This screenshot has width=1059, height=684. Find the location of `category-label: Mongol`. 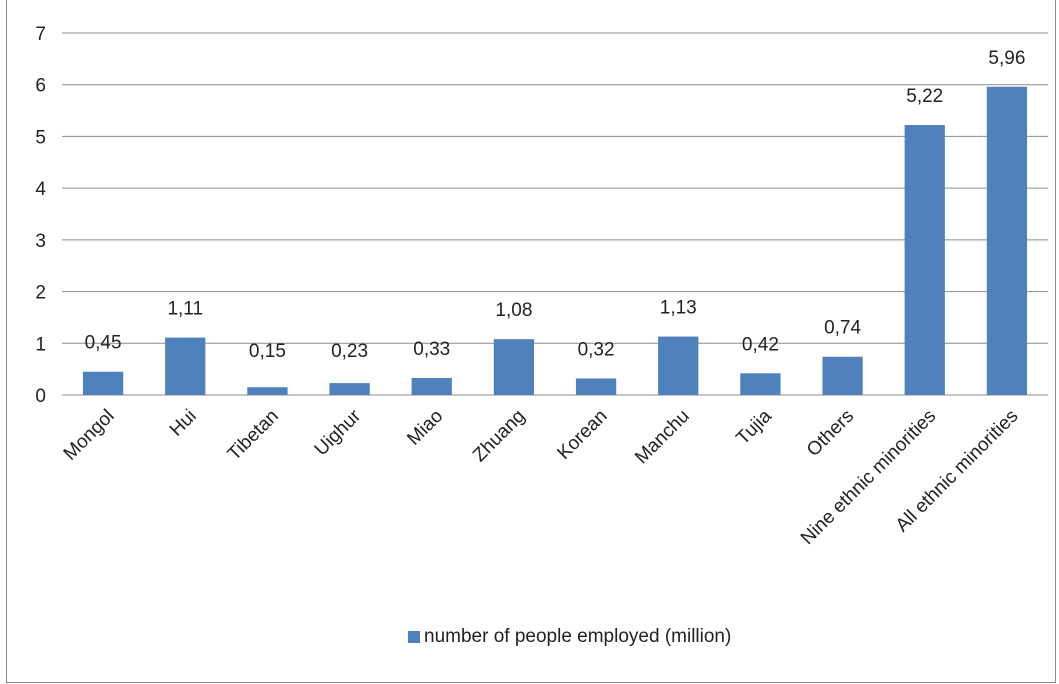

category-label: Mongol is located at coordinates (89, 435).